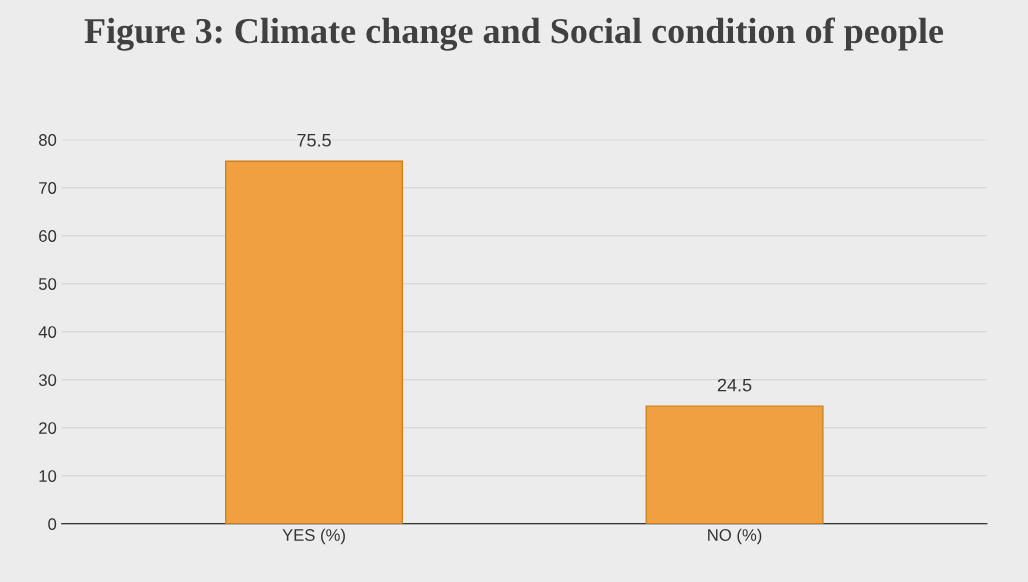  I want to click on y-tick-label: 30, so click(47, 380).